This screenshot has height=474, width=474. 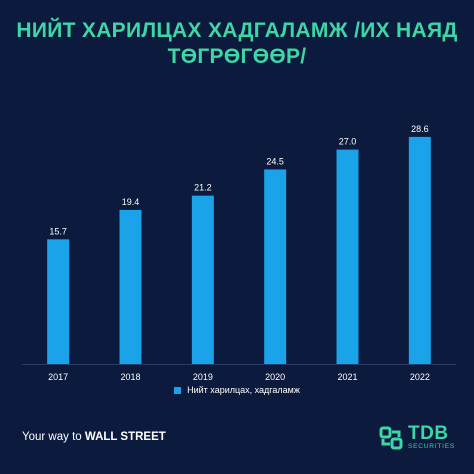 I want to click on bar-2022, so click(x=419, y=250).